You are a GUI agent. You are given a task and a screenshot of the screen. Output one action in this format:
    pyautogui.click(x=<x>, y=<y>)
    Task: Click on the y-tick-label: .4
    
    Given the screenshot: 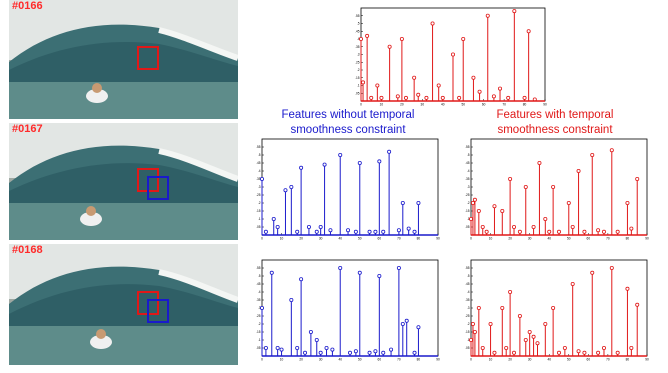 What is the action you would take?
    pyautogui.click(x=259, y=171)
    